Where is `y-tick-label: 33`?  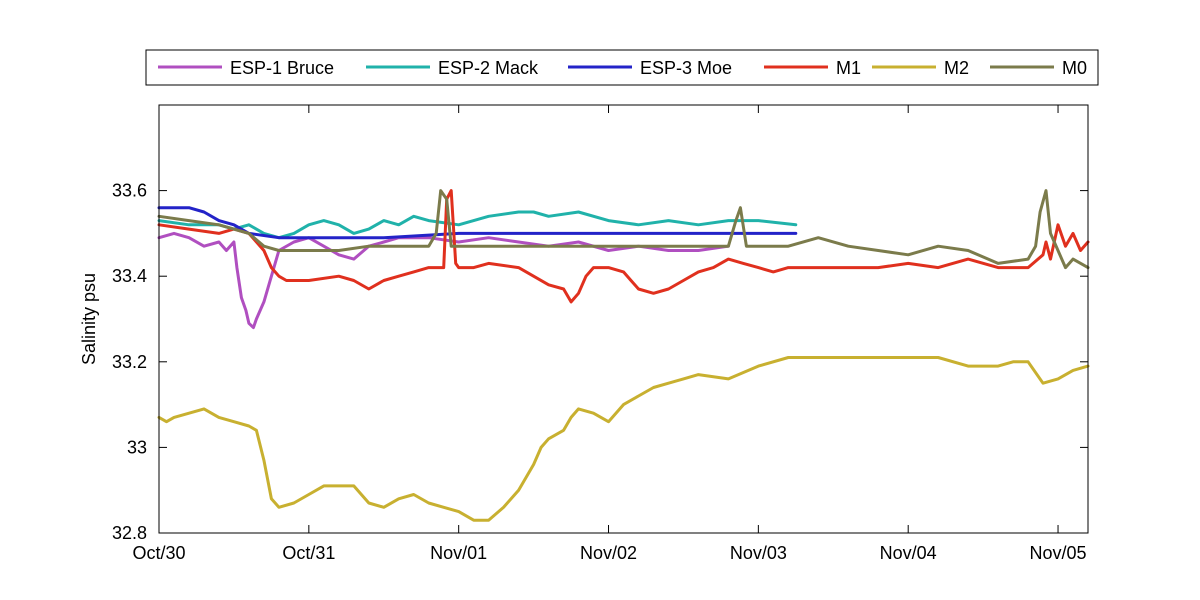
y-tick-label: 33 is located at coordinates (137, 447).